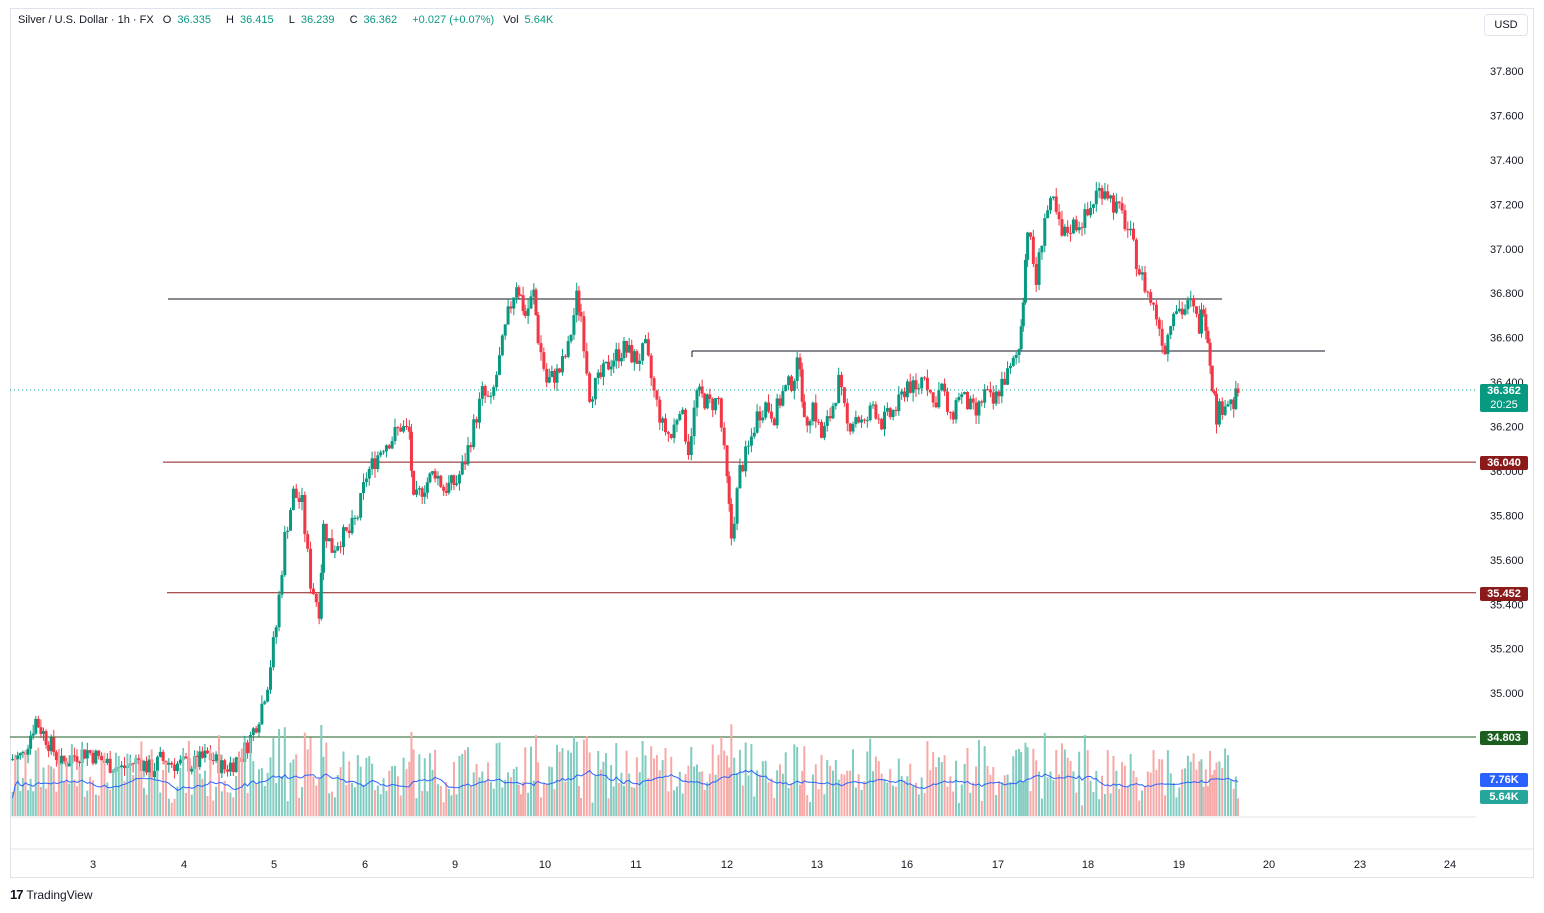  Describe the element at coordinates (17, 894) in the screenshot. I see `tradingview-logo-icon: 17` at that location.